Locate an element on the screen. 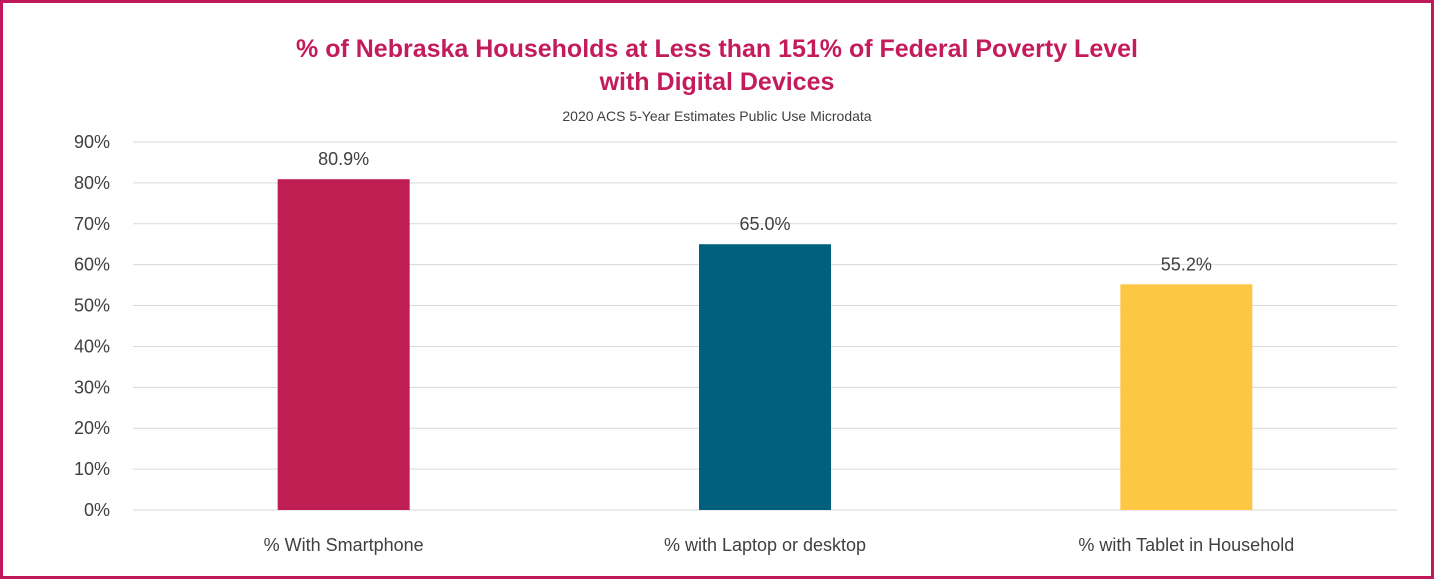 The height and width of the screenshot is (579, 1434). y-tick-label: 80% is located at coordinates (92, 183).